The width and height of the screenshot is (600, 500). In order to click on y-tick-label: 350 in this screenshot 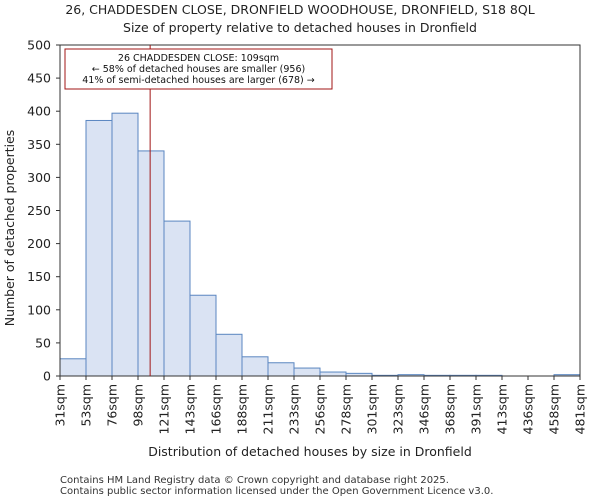, I will do `click(39, 144)`.